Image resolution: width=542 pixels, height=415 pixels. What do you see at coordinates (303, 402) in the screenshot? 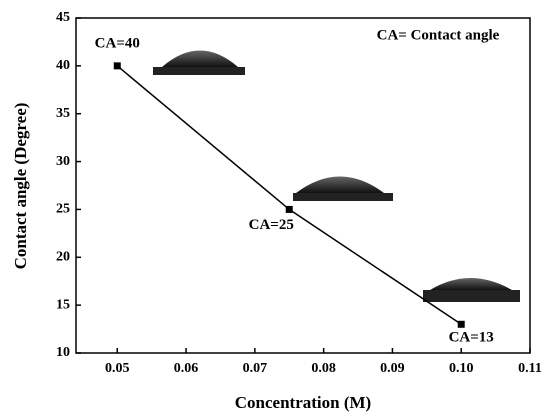
I see `x-axis-label: Concentration (M)` at bounding box center [303, 402].